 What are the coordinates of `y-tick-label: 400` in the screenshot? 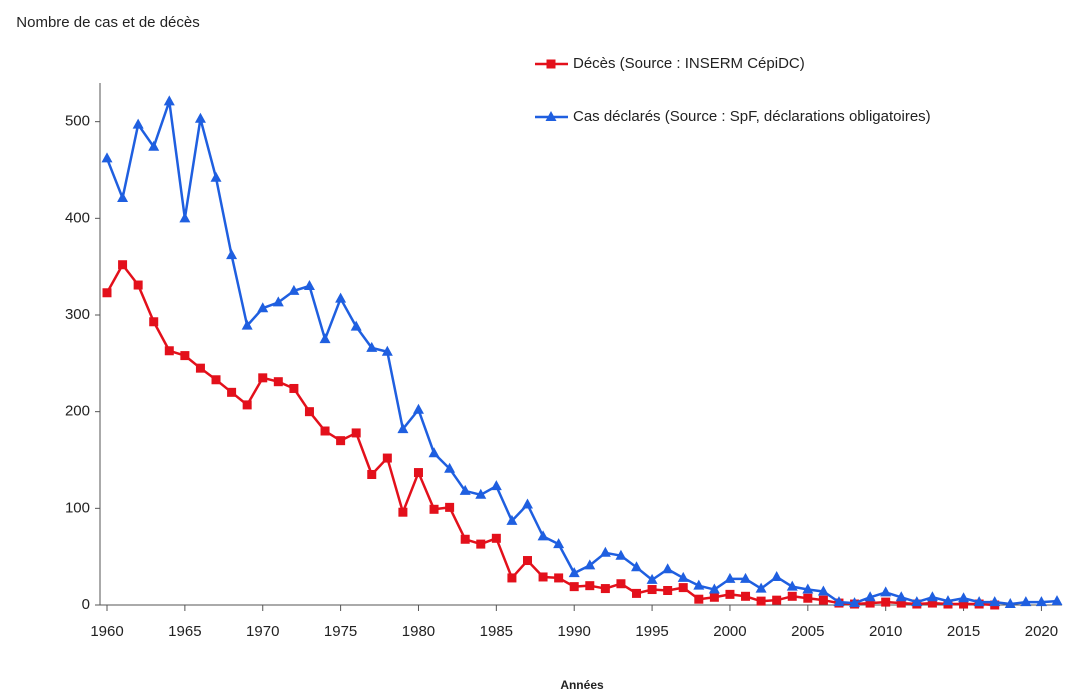 It's located at (77, 217).